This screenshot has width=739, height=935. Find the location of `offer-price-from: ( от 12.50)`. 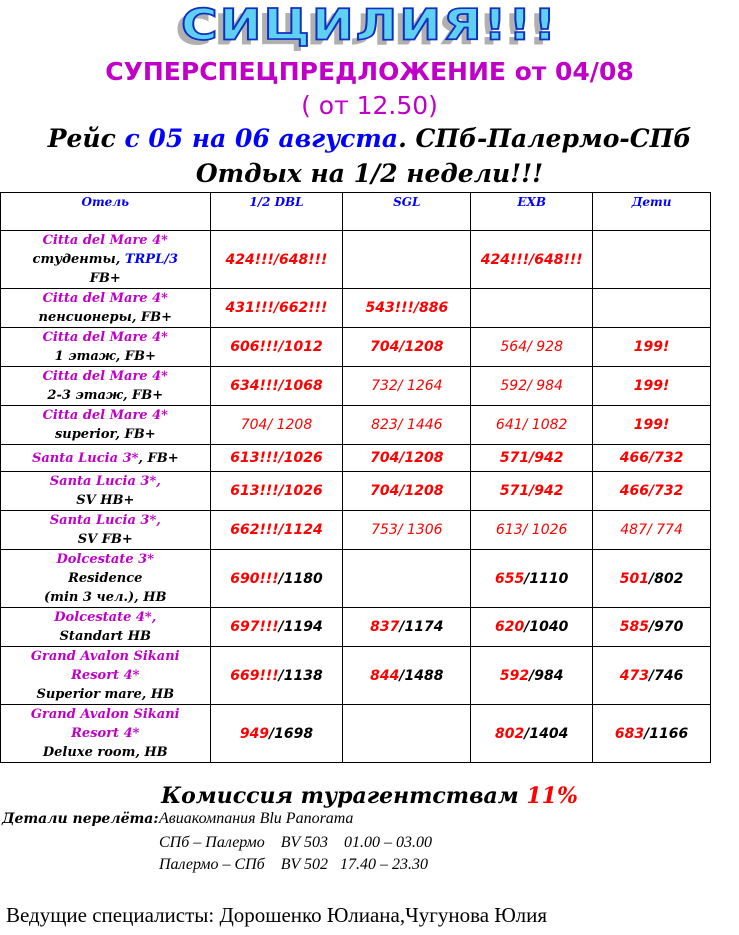

offer-price-from: ( от 12.50) is located at coordinates (369, 105).